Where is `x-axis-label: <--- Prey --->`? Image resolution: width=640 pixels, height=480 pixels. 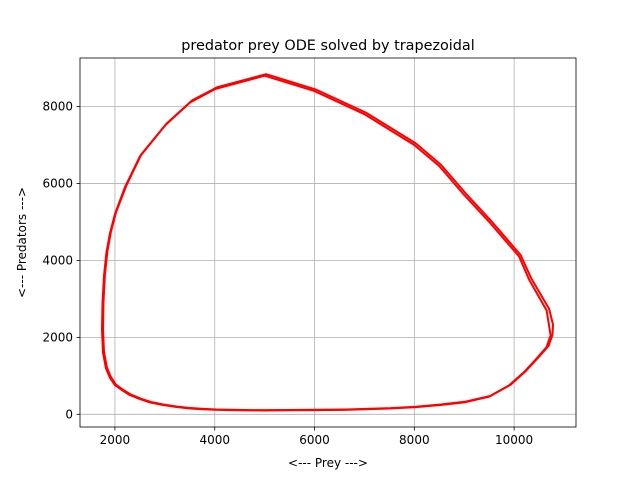 x-axis-label: <--- Prey ---> is located at coordinates (328, 463).